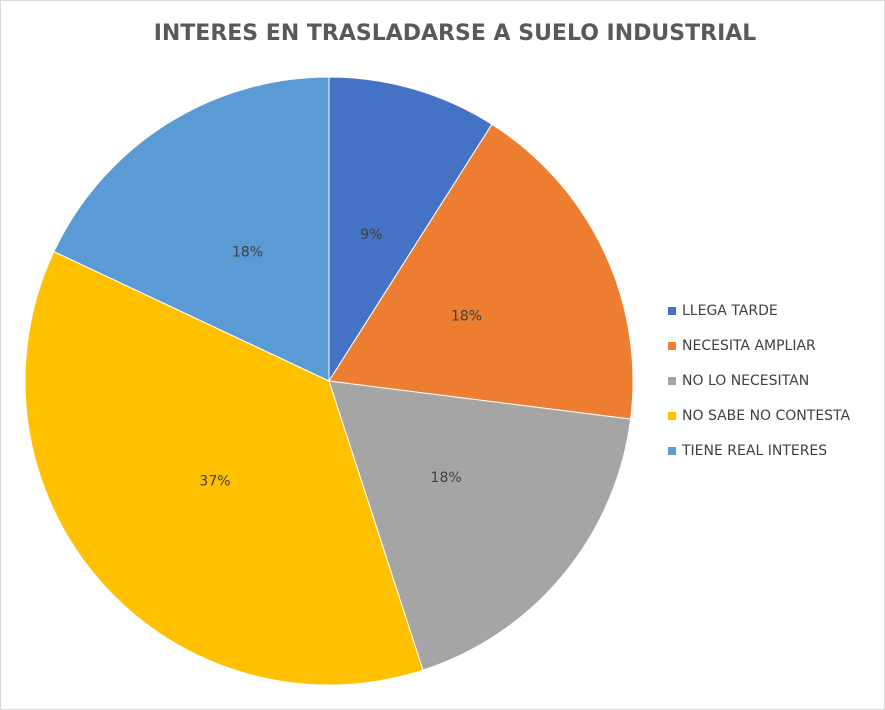 The image size is (885, 710). Describe the element at coordinates (749, 346) in the screenshot. I see `legend-label: NECESITA AMPLIAR` at that location.